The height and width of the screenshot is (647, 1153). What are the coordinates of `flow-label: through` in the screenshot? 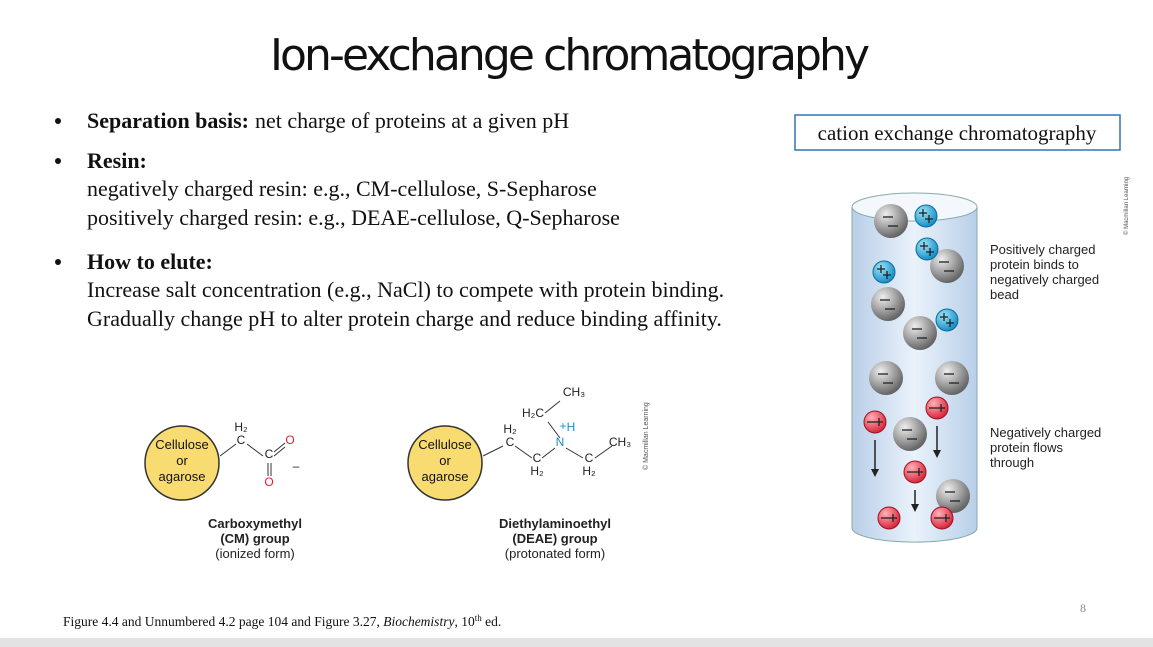 It's located at (1012, 462).